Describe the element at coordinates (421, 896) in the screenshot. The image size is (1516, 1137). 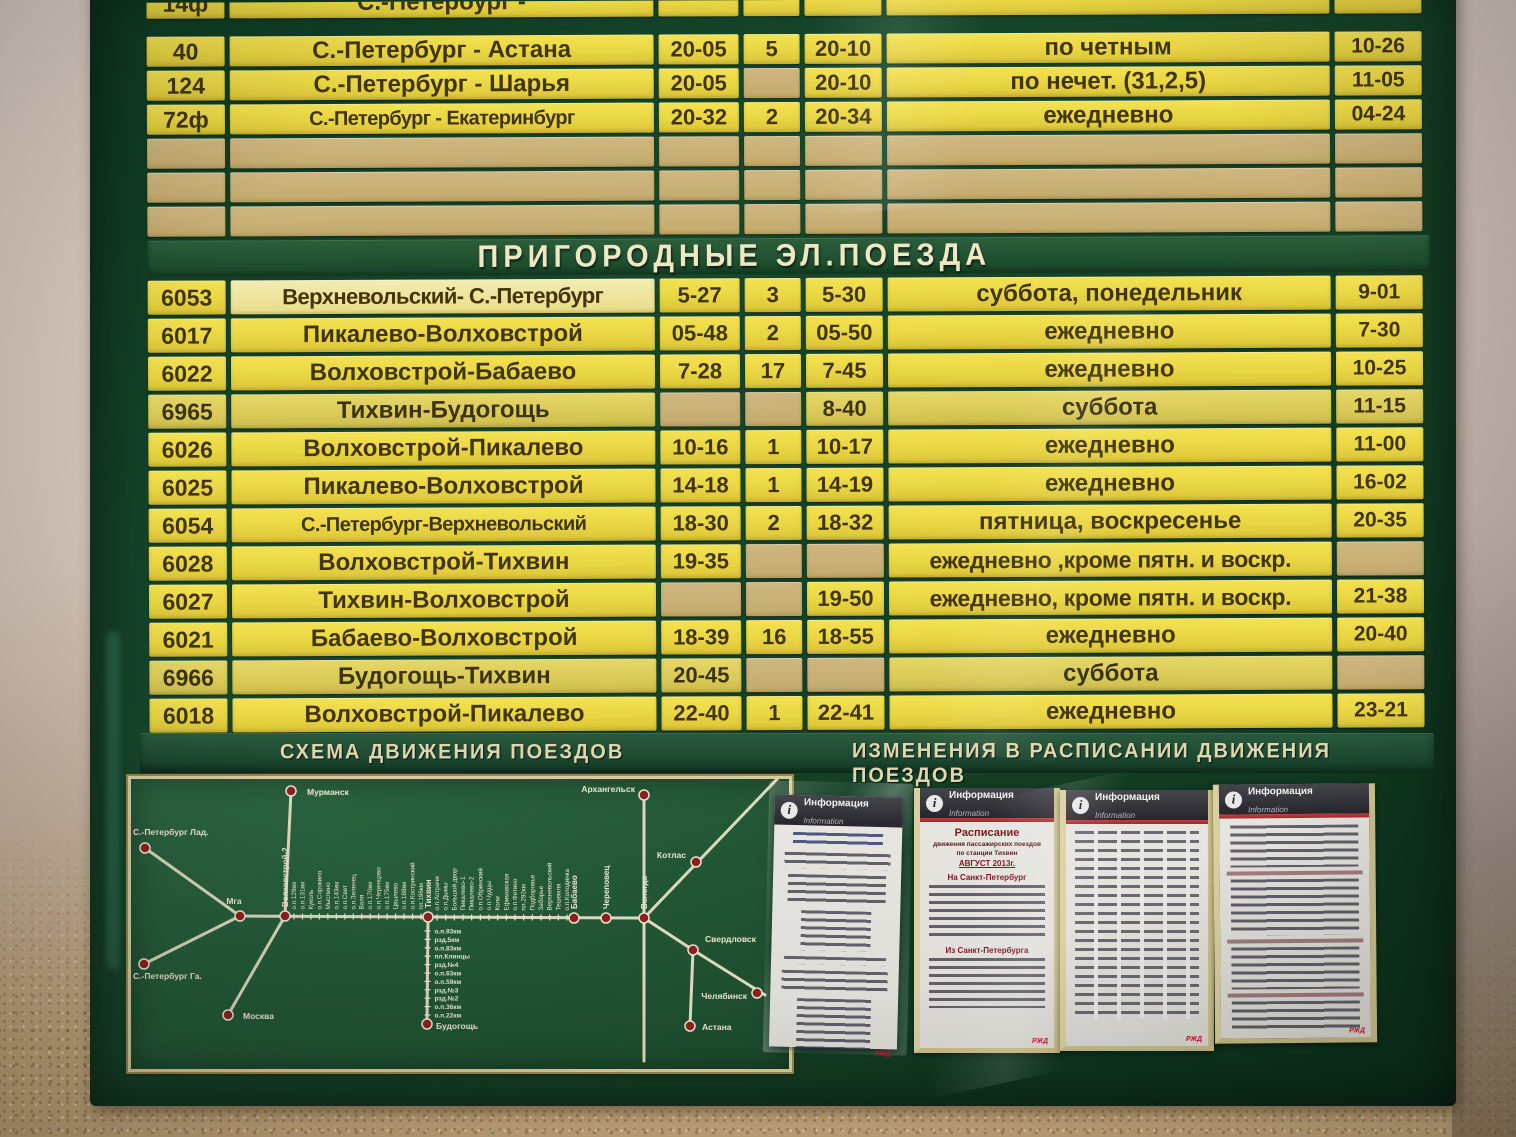
I see `stop-label: пл.196км` at that location.